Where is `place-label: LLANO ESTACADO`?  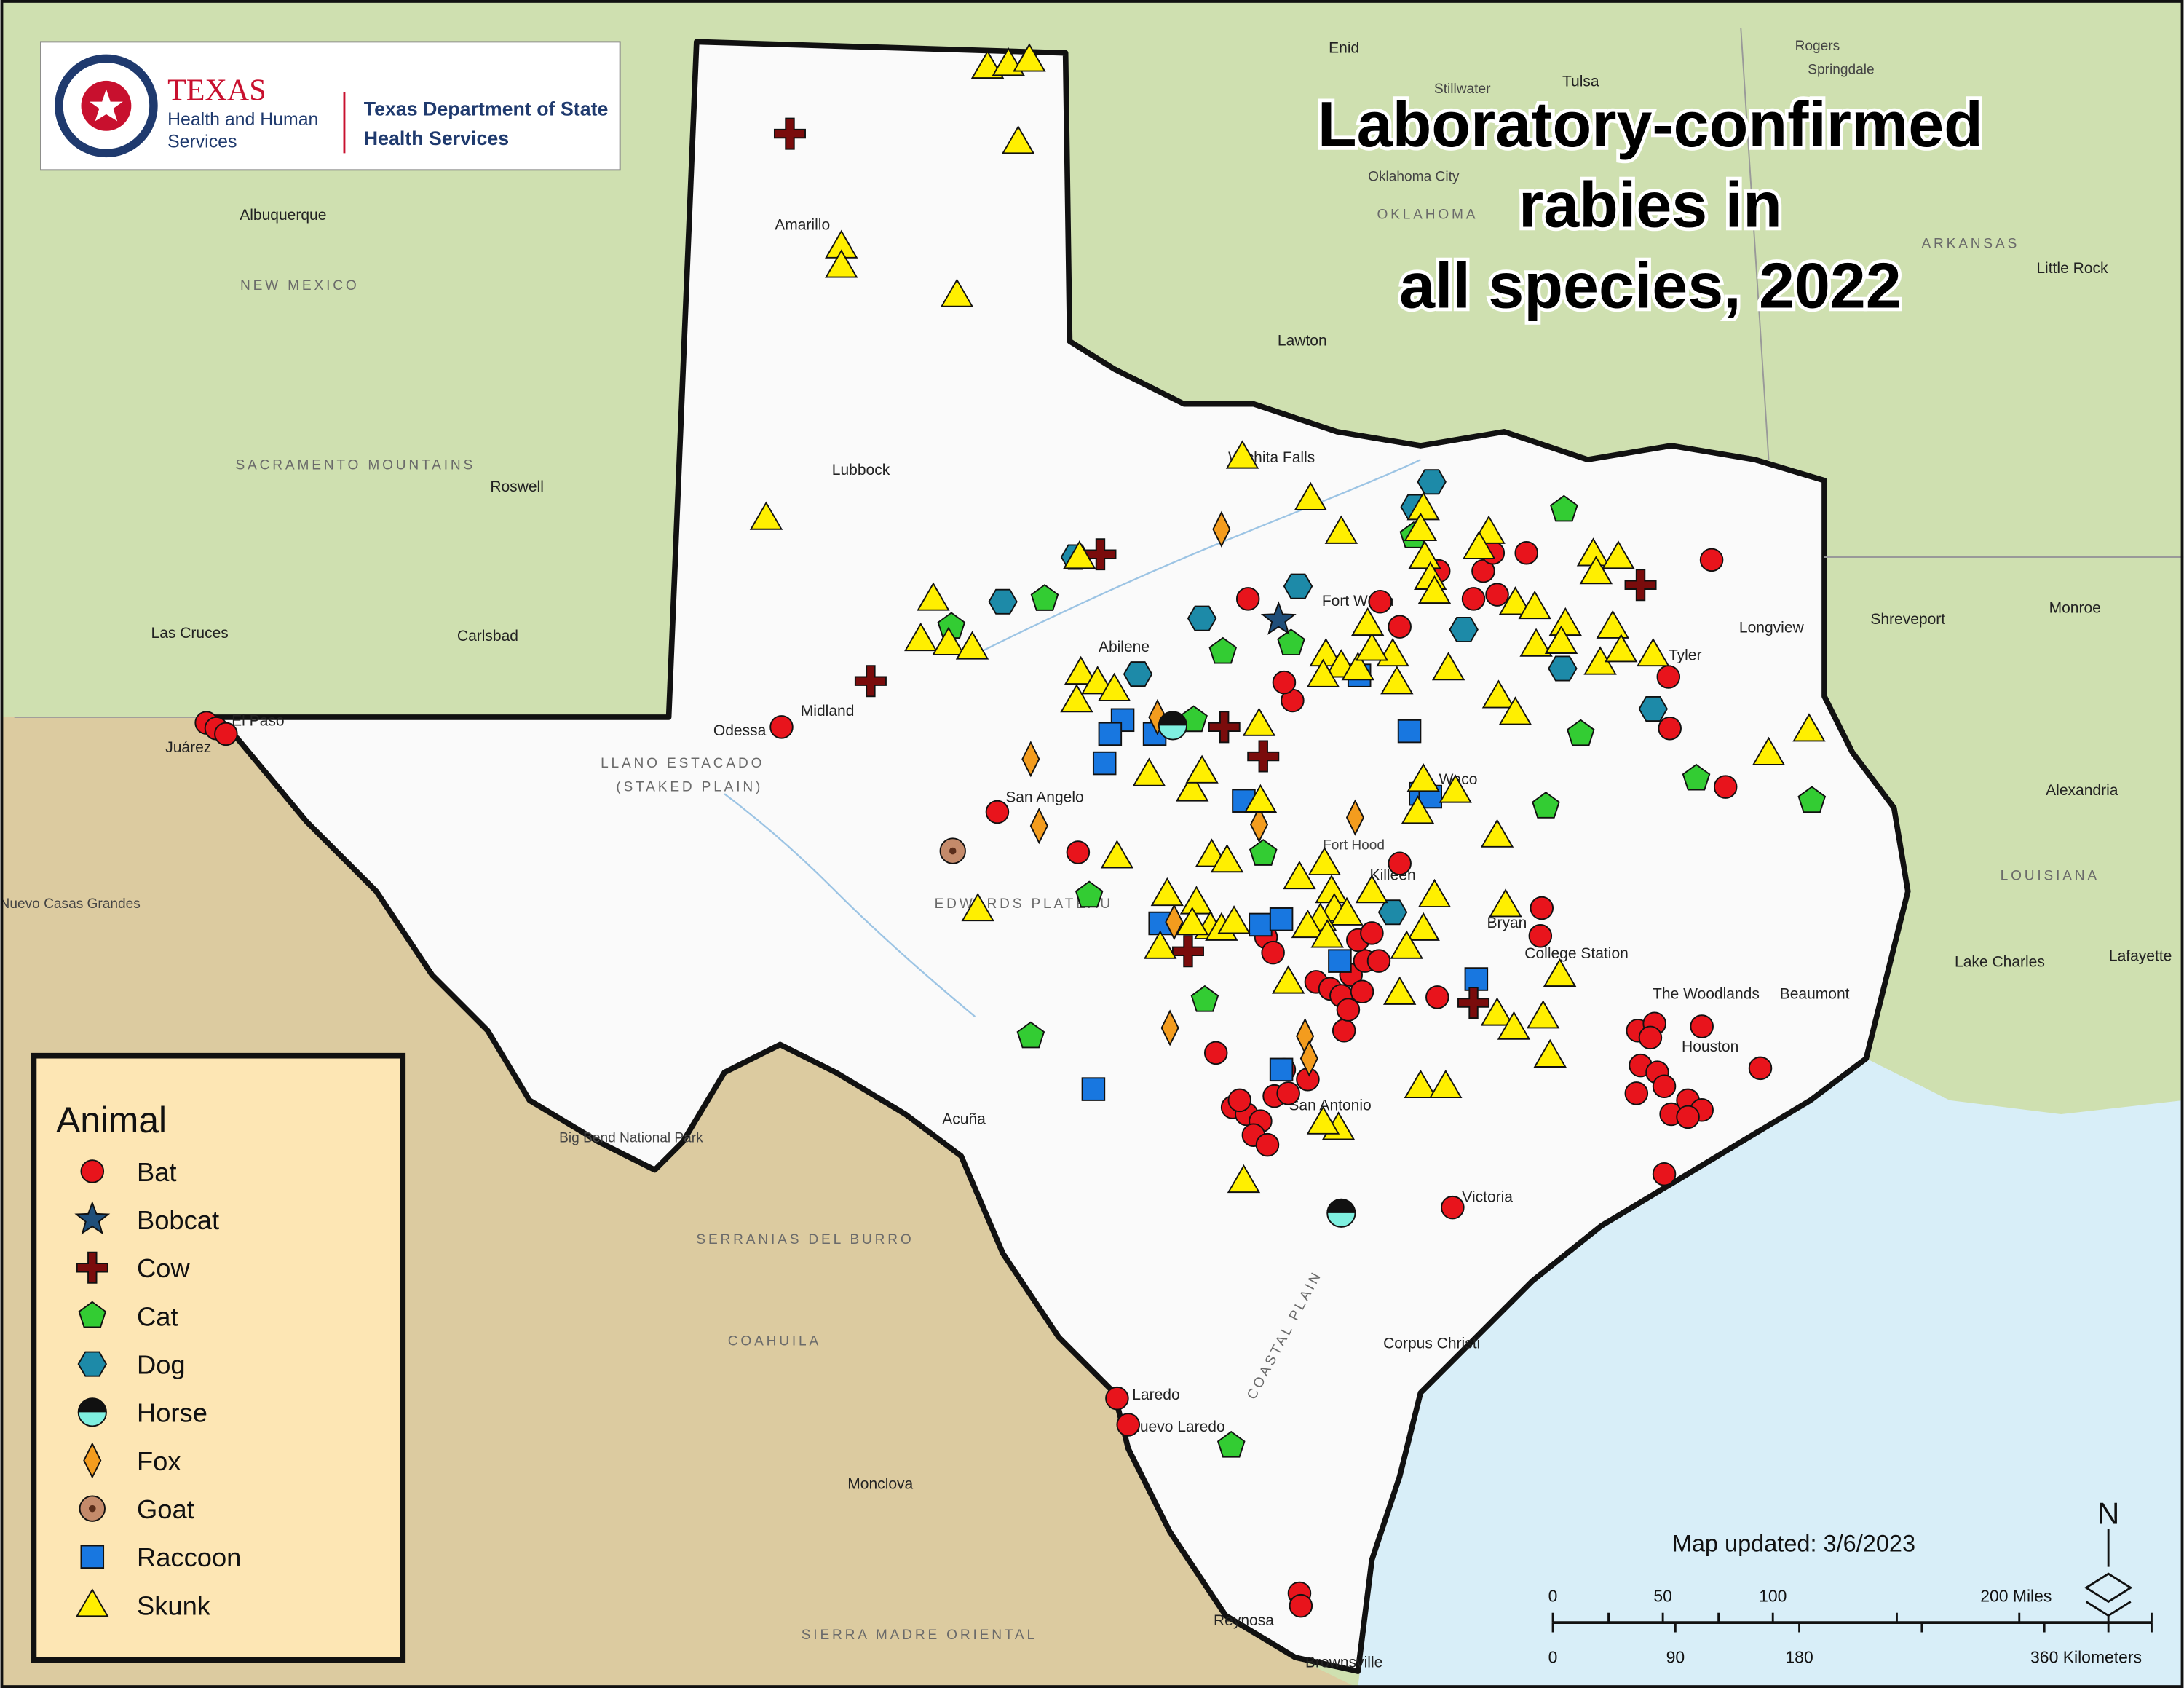
place-label: LLANO ESTACADO is located at coordinates (682, 763).